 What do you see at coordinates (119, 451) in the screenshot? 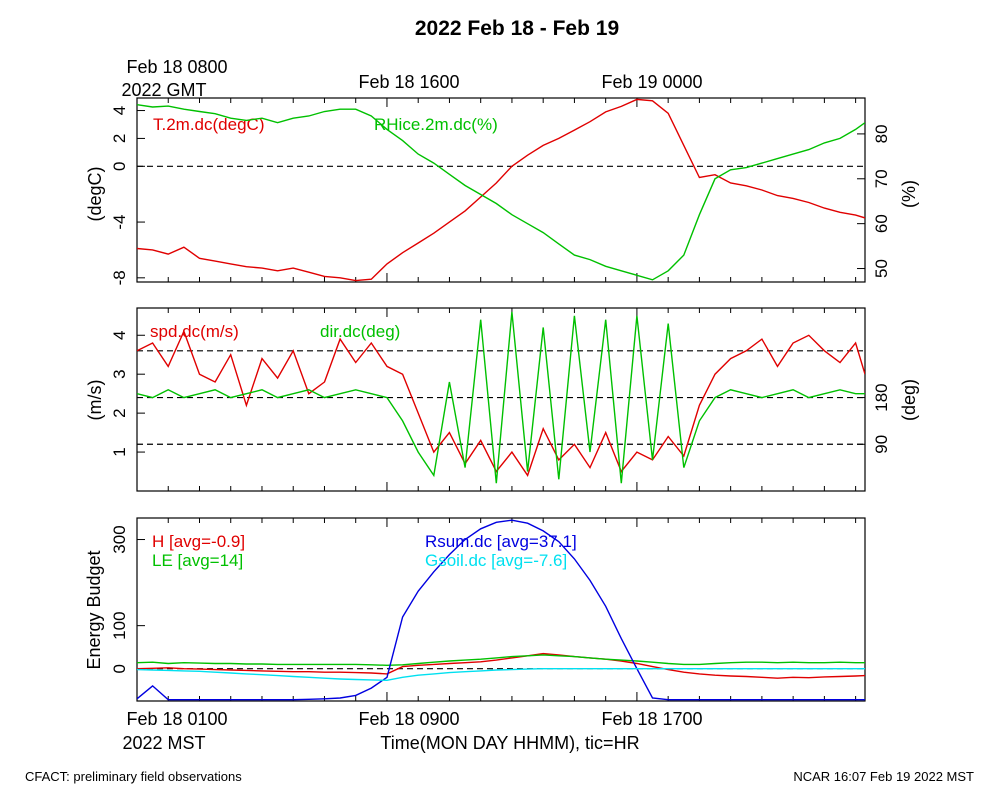
I see `y-tick-label: 1` at bounding box center [119, 451].